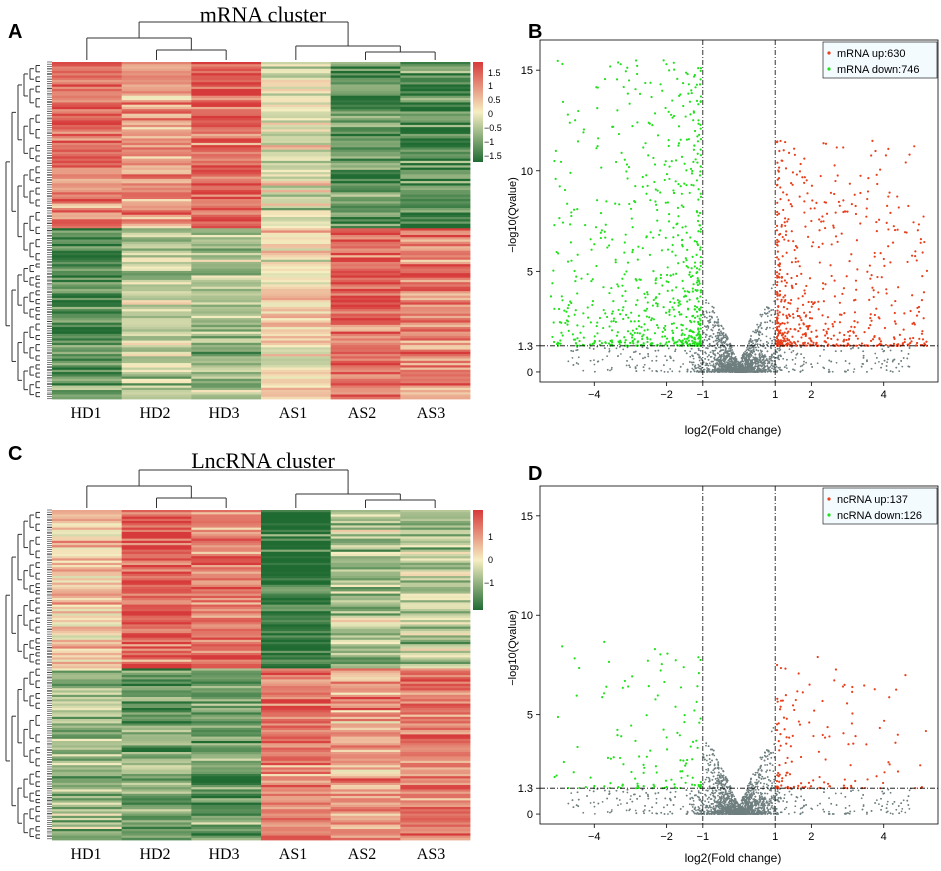 The height and width of the screenshot is (871, 941). Describe the element at coordinates (431, 413) in the screenshot. I see `heatmap-a-col-label: AS3` at that location.